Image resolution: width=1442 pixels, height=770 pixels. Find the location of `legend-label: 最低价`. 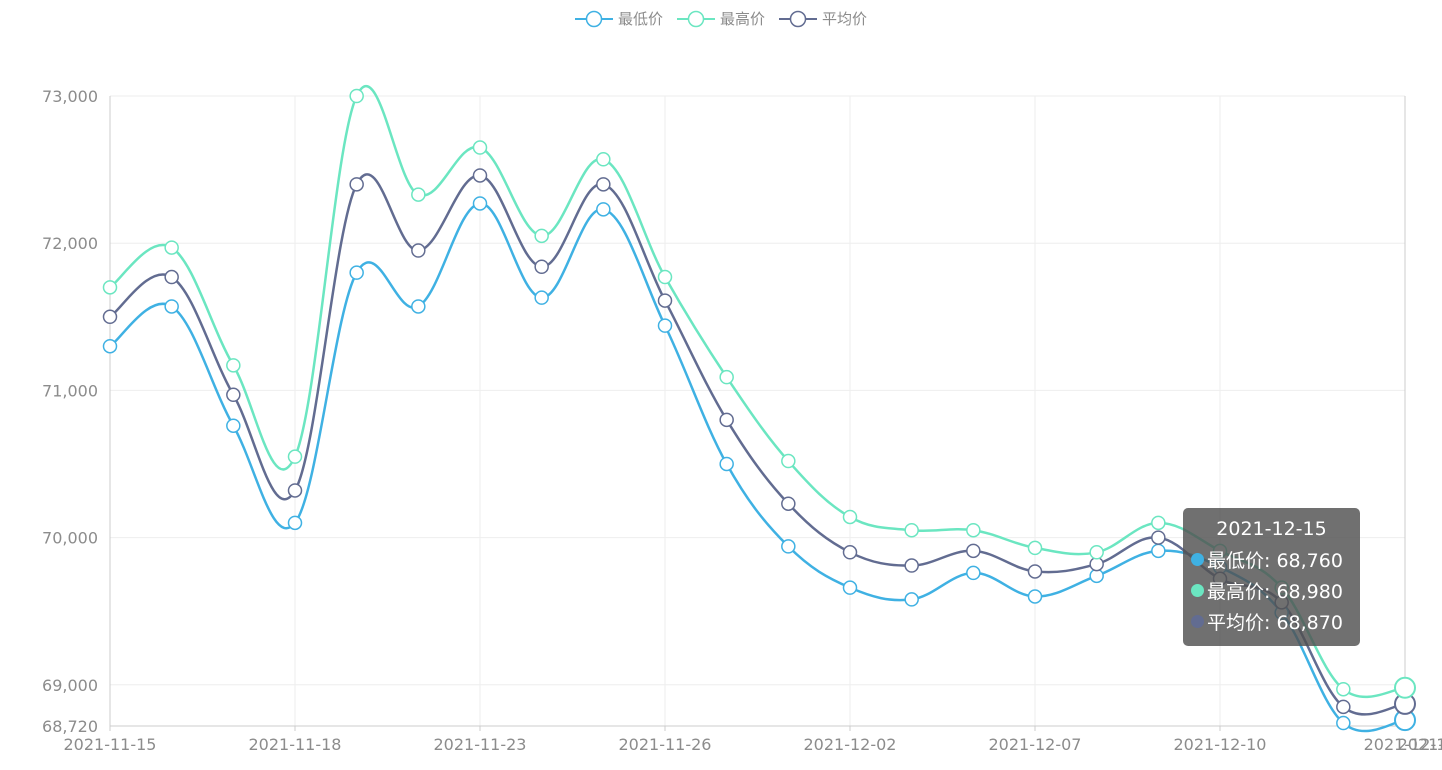

legend-label: 最低价 is located at coordinates (640, 19).